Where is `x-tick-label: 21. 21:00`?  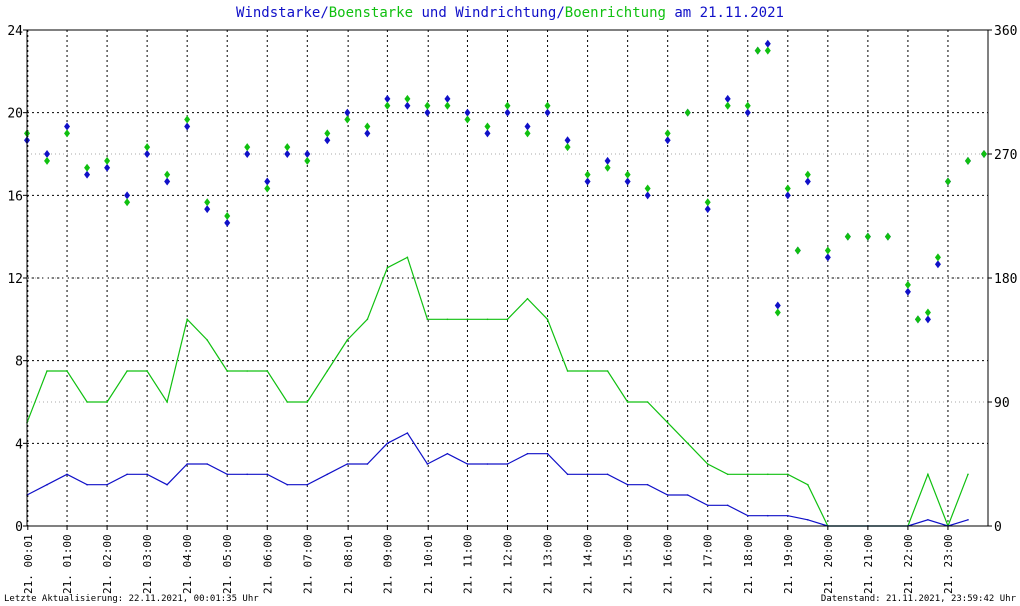
x-tick-label: 21. 21:00 is located at coordinates (868, 564).